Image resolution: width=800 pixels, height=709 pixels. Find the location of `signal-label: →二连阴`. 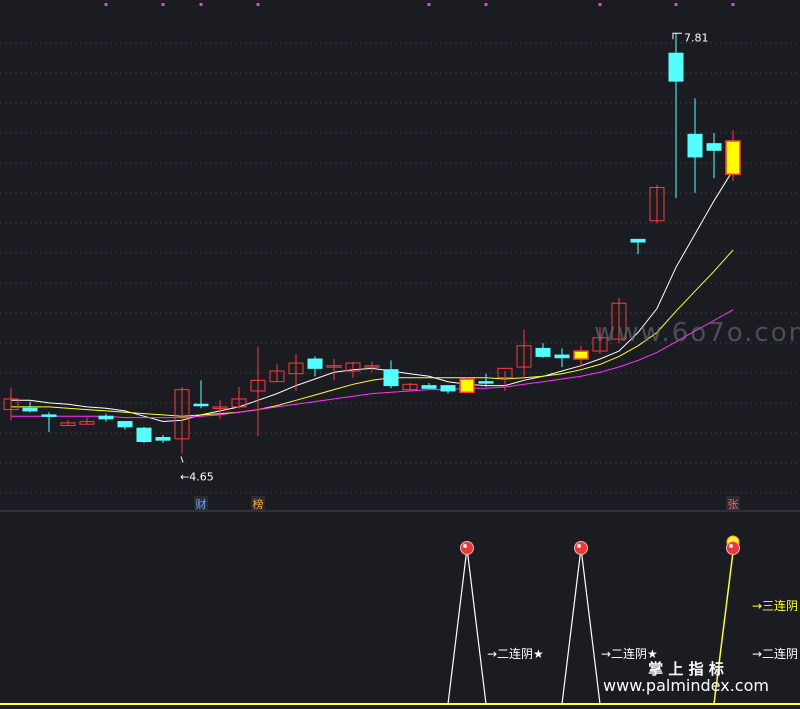

signal-label: →二连阴 is located at coordinates (775, 653).